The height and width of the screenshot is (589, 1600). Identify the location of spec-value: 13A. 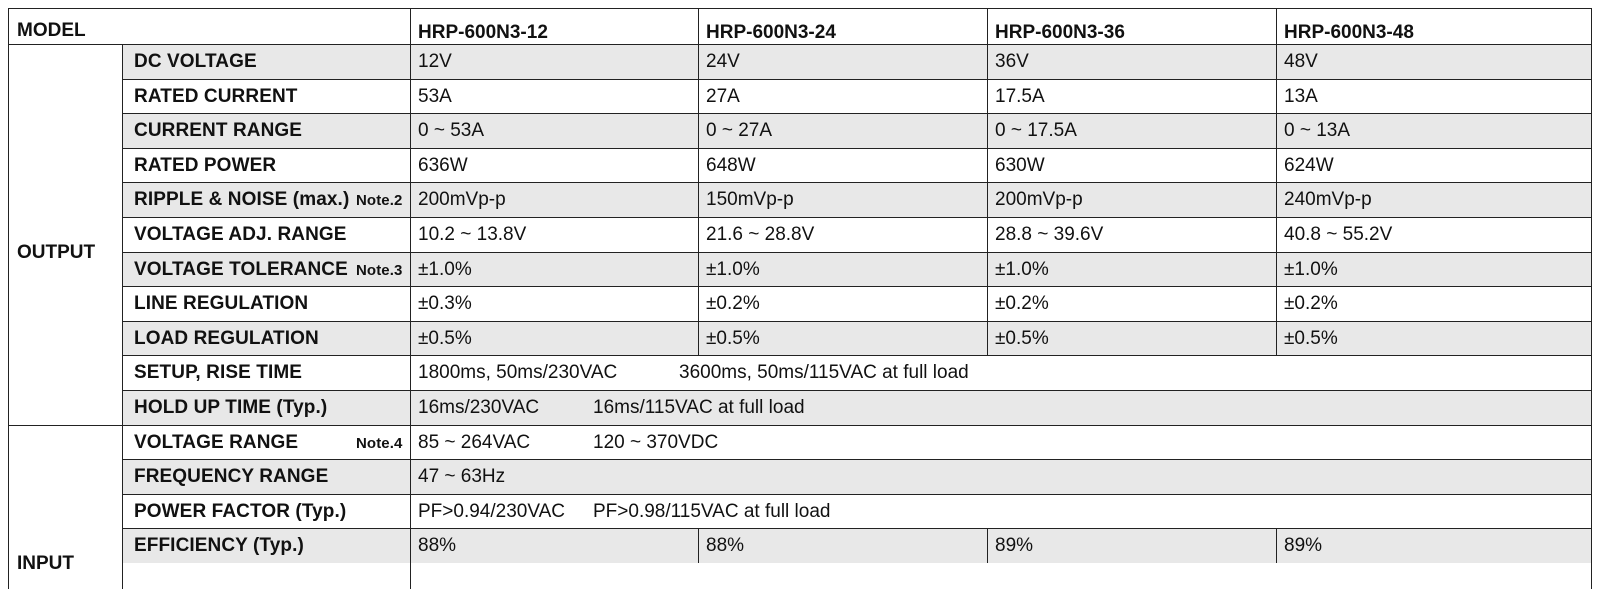
(1301, 96).